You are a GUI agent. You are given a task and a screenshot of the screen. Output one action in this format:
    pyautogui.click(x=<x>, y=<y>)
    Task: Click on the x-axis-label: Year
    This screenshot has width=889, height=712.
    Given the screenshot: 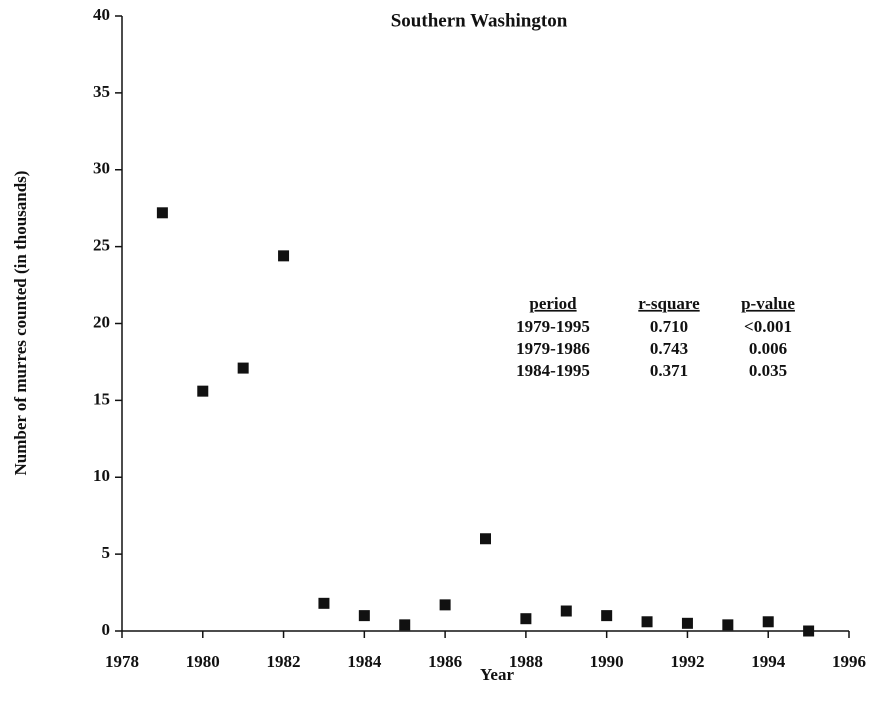 What is the action you would take?
    pyautogui.click(x=497, y=674)
    